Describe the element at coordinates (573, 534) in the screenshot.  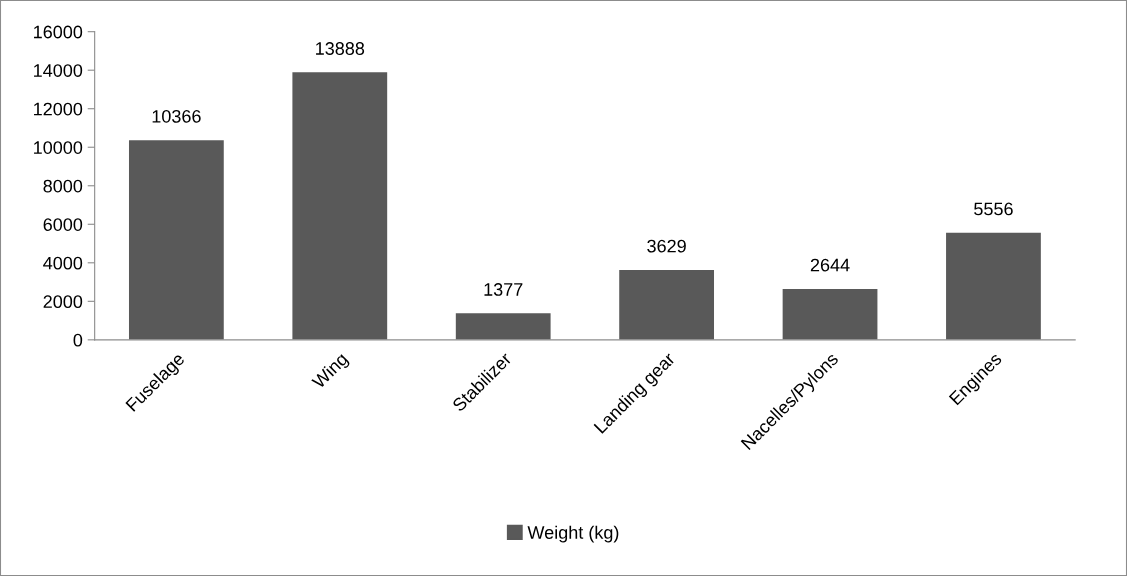
I see `legend-label: Weight (kg)` at that location.